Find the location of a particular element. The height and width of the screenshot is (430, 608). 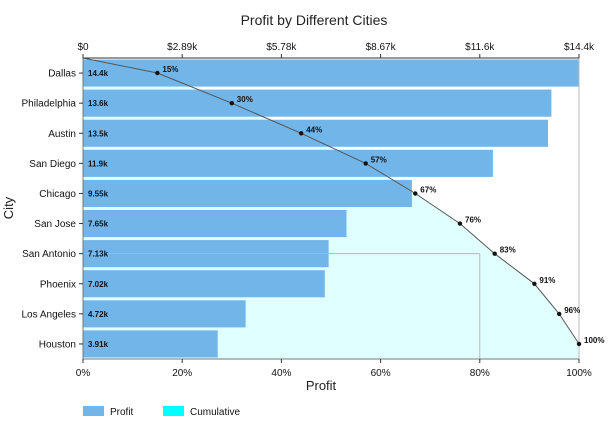

bottom-axis-tick-label: 0% is located at coordinates (83, 373).